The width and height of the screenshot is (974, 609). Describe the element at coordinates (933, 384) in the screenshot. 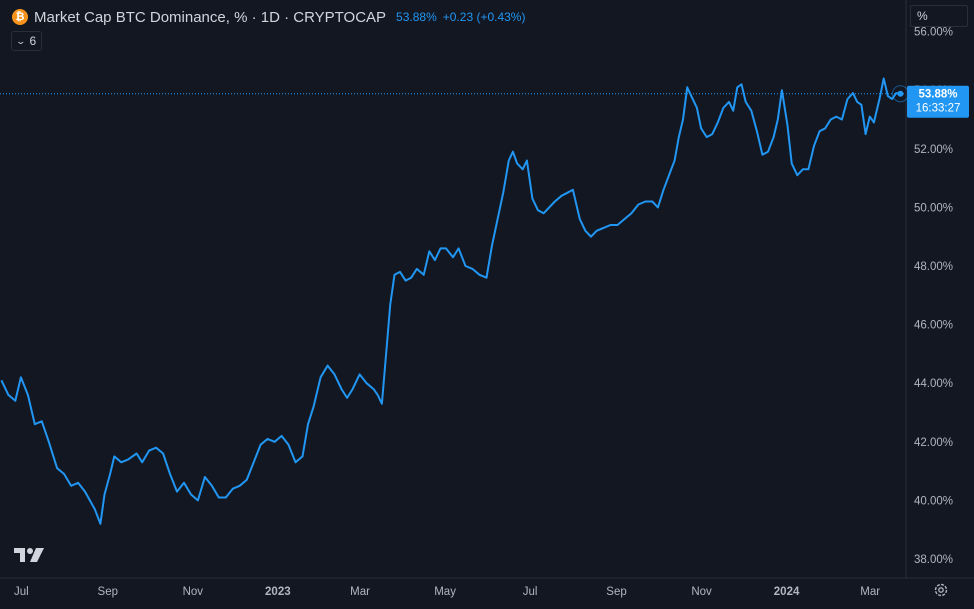

I see `y-tick-label: 44.00%` at that location.